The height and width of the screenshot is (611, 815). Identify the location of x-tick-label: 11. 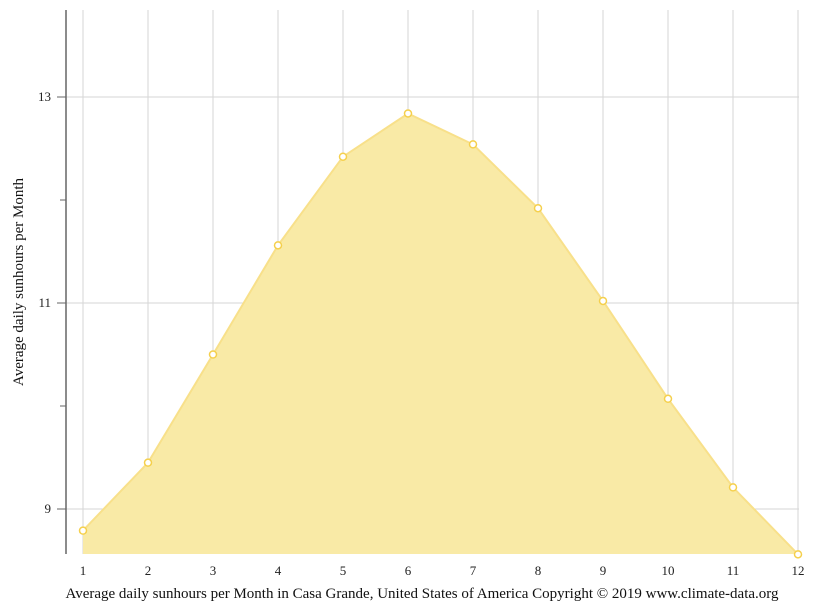
(733, 570).